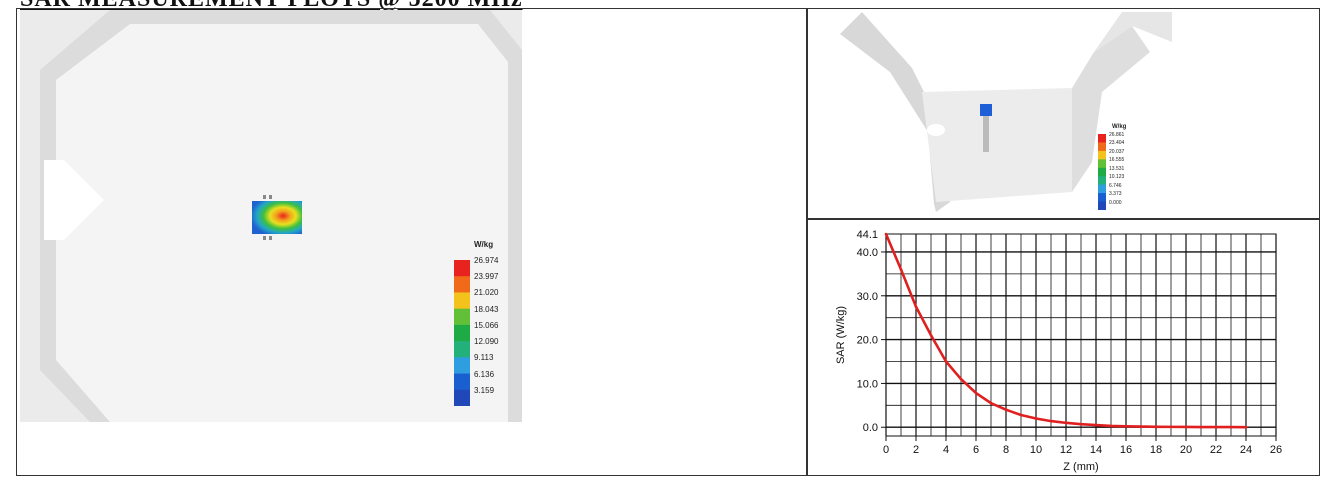 Image resolution: width=1327 pixels, height=481 pixels. I want to click on colorbar-value: 26.861, so click(1117, 135).